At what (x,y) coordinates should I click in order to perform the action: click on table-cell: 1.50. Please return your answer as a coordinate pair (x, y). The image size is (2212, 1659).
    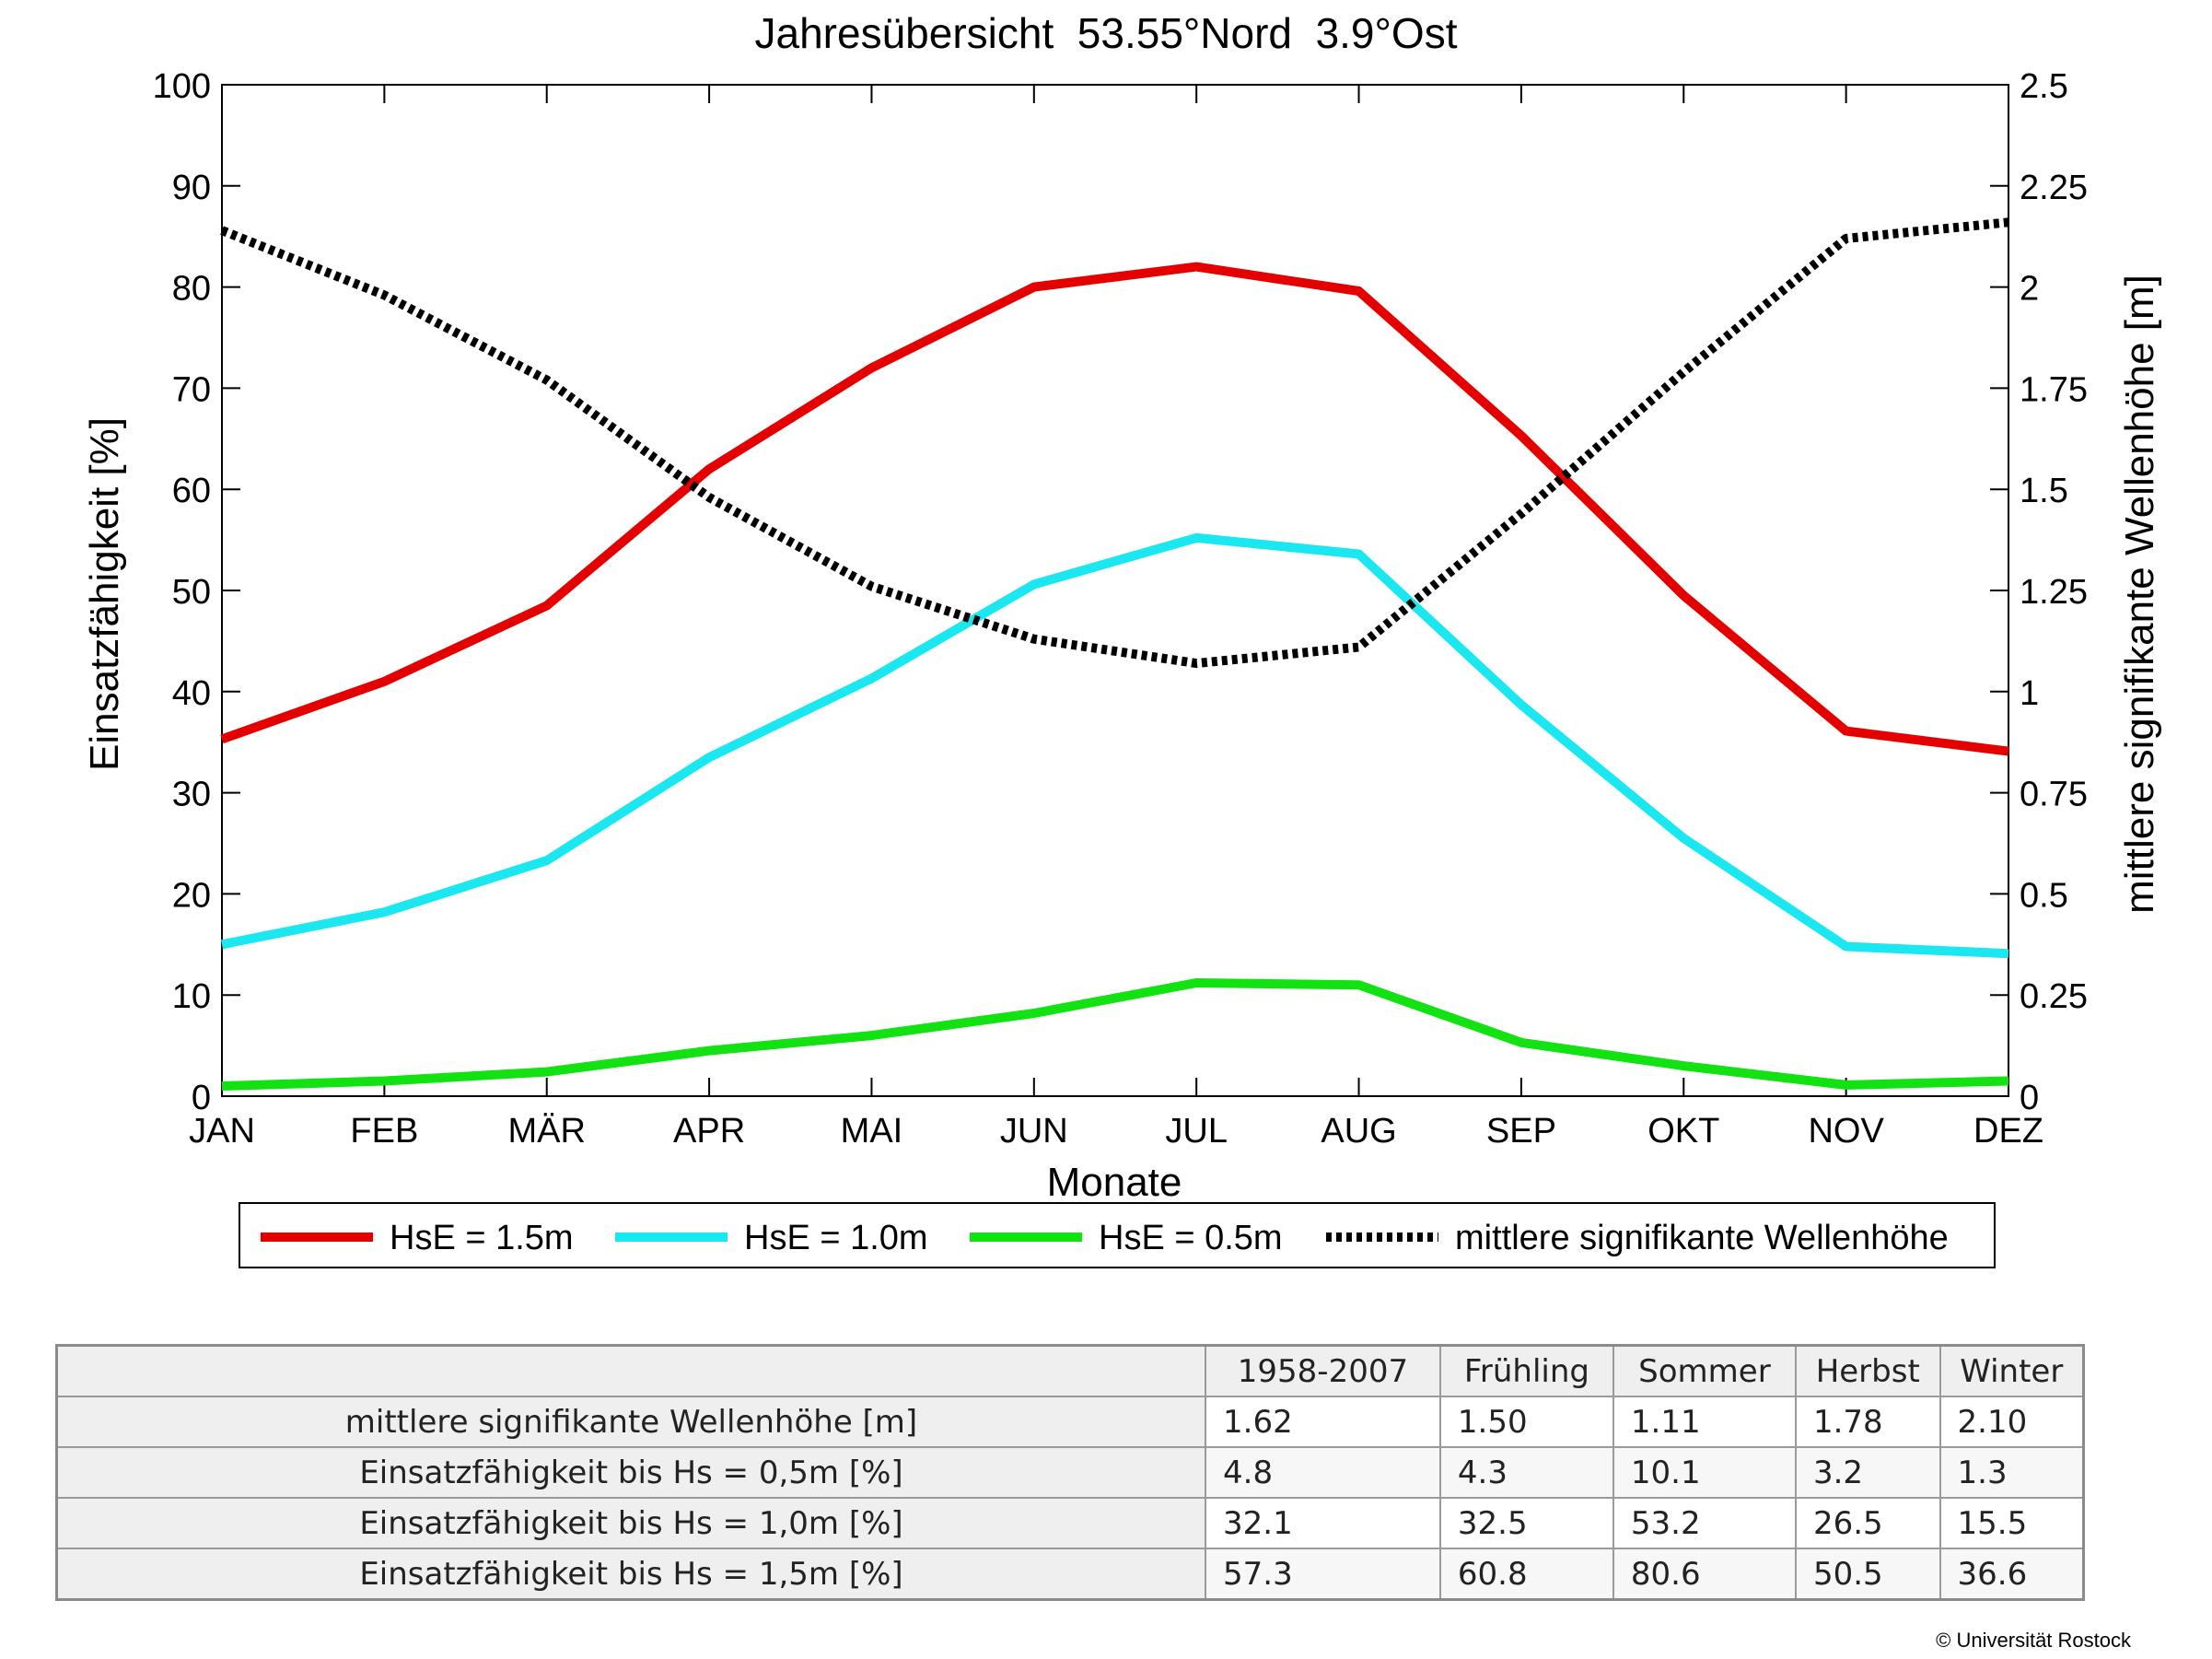
    Looking at the image, I should click on (1526, 1422).